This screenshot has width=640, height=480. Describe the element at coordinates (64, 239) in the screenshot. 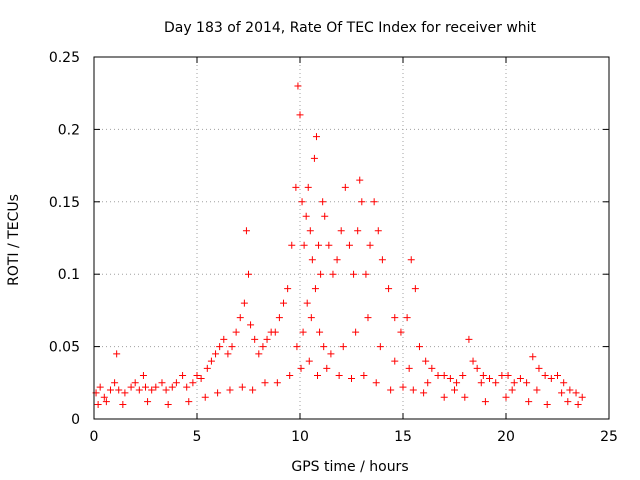

I see `y-tick-labels: 0 0.05 0.1 0.15 0.2 0.25` at that location.